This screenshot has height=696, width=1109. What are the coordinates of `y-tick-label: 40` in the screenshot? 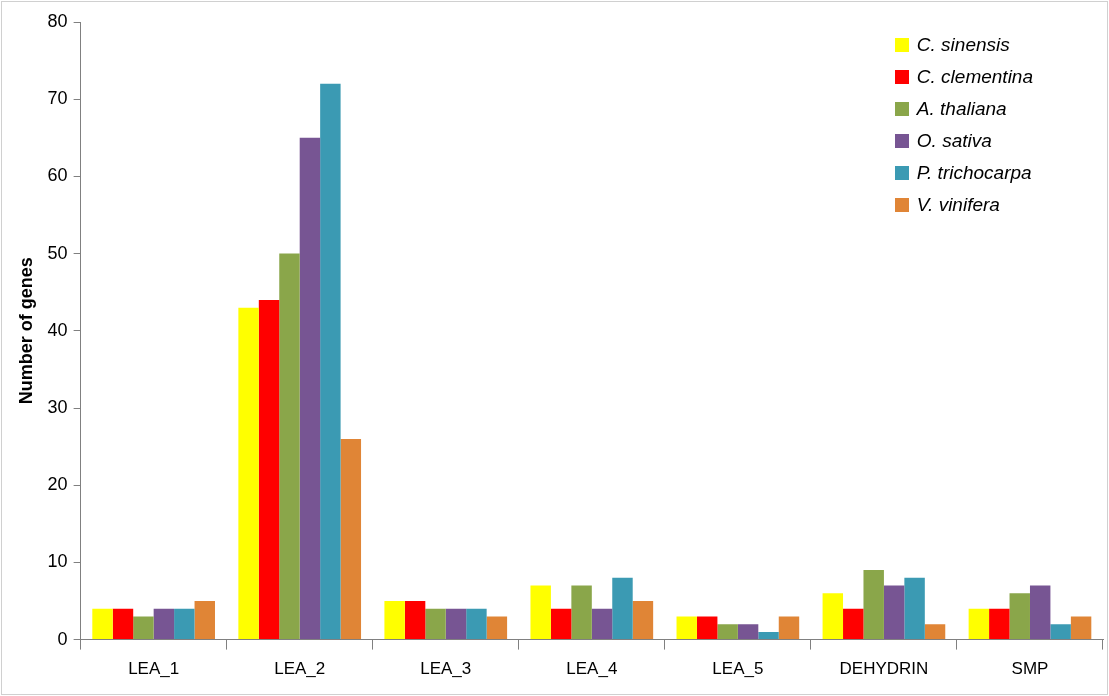 It's located at (57, 329).